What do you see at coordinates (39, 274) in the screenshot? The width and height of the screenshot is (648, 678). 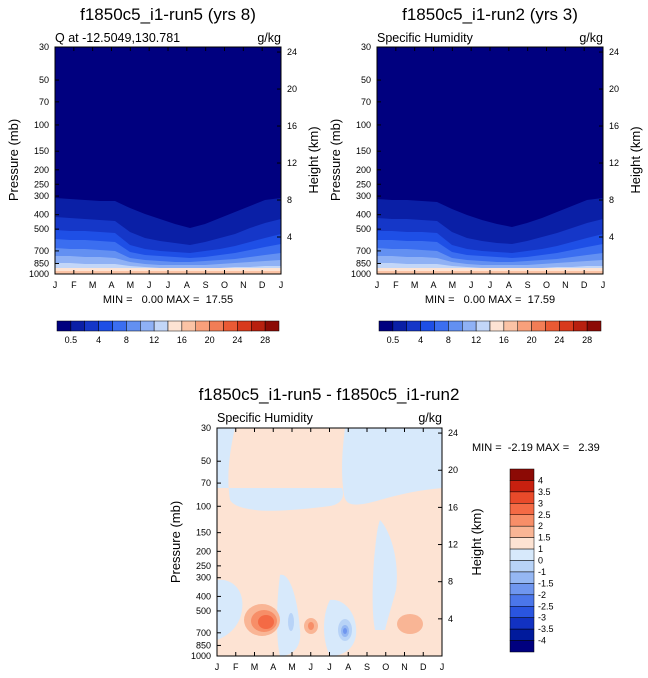 I see `panel-run5-y-tick-label: 1000` at bounding box center [39, 274].